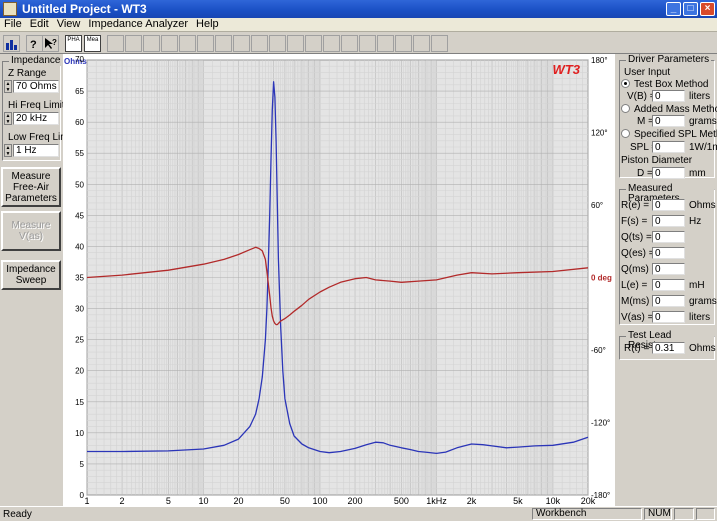 The width and height of the screenshot is (717, 521). What do you see at coordinates (639, 301) in the screenshot?
I see `param-label: M(ms) =` at bounding box center [639, 301].